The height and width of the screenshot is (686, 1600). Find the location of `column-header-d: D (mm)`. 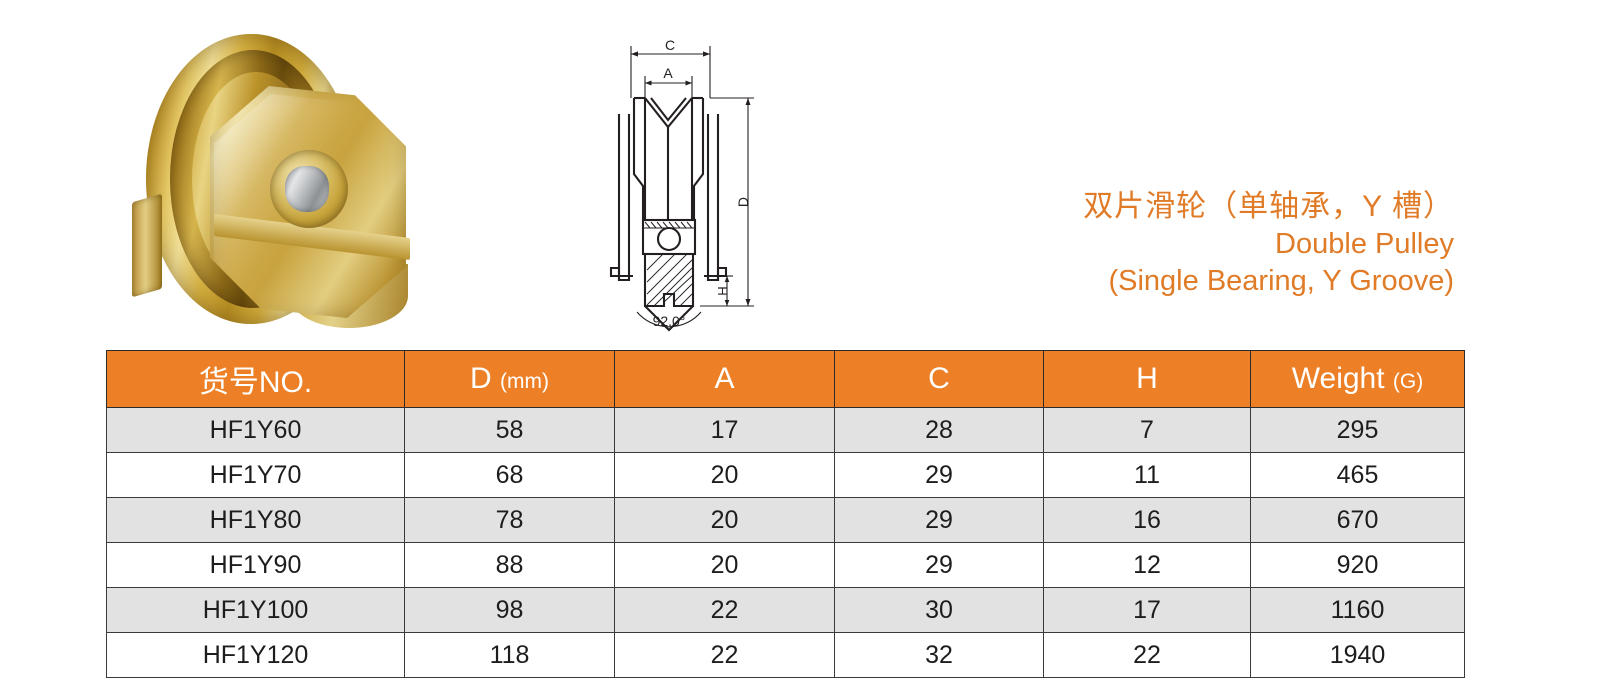

column-header-d: D (mm) is located at coordinates (509, 379).